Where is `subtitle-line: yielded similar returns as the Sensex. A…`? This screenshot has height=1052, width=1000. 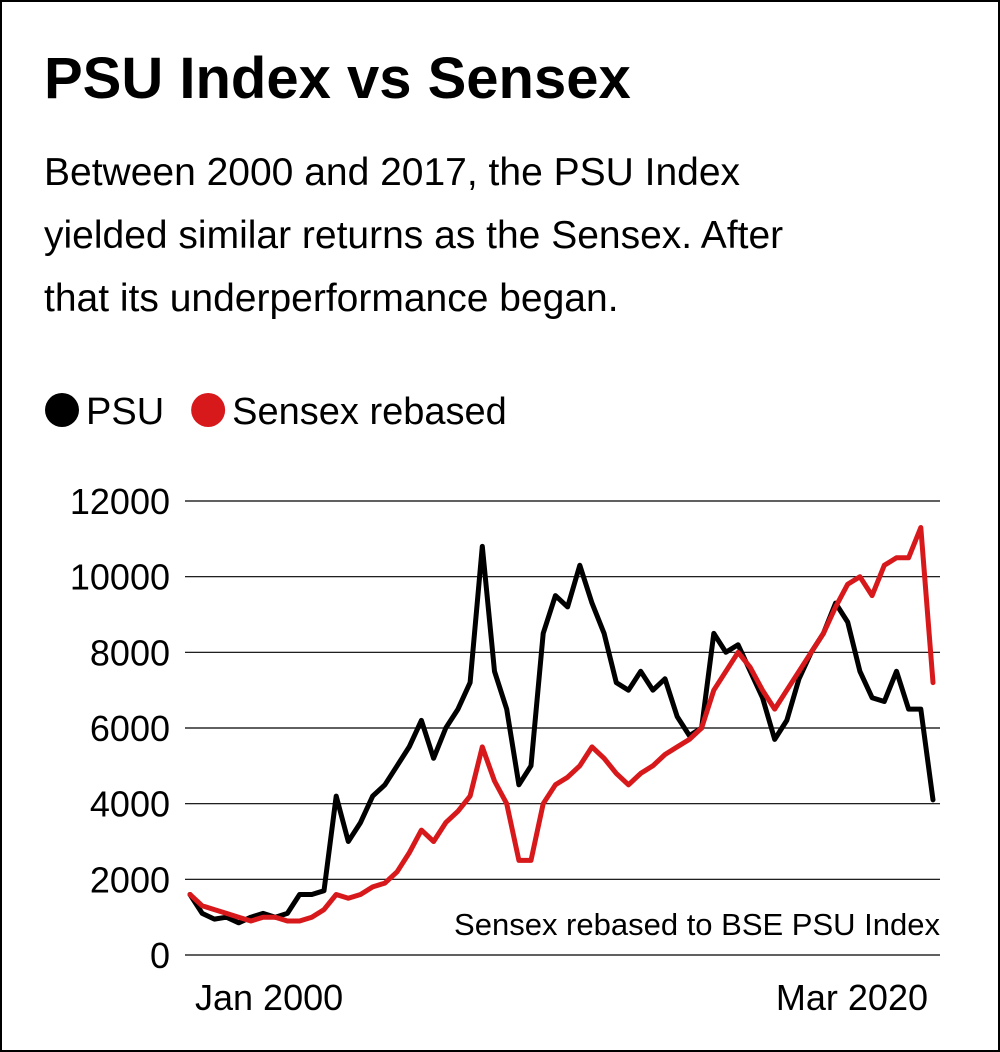 subtitle-line: yielded similar returns as the Sensex. A… is located at coordinates (413, 235).